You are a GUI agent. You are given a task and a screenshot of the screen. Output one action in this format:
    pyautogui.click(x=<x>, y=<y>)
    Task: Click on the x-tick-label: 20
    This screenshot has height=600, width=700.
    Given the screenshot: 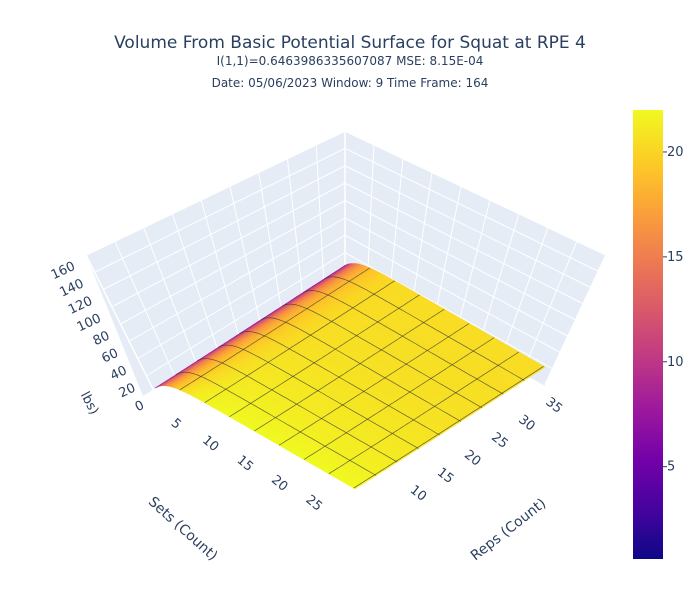 What is the action you would take?
    pyautogui.click(x=279, y=484)
    